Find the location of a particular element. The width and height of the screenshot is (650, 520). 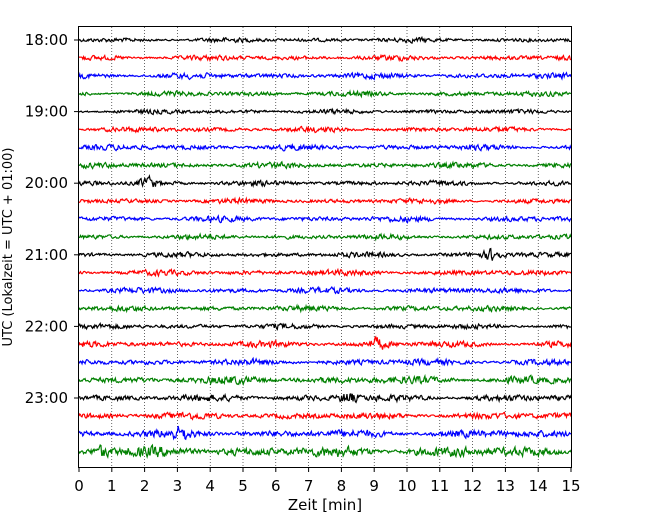

y-tick-label: 18:00 is located at coordinates (46, 40).